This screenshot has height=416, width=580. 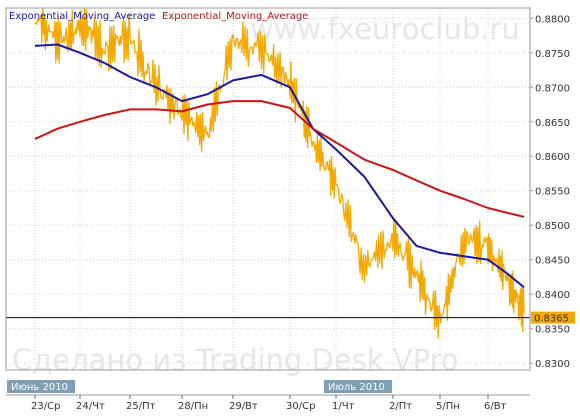 I want to click on x-tick-label: 6/Вт, so click(x=495, y=406).